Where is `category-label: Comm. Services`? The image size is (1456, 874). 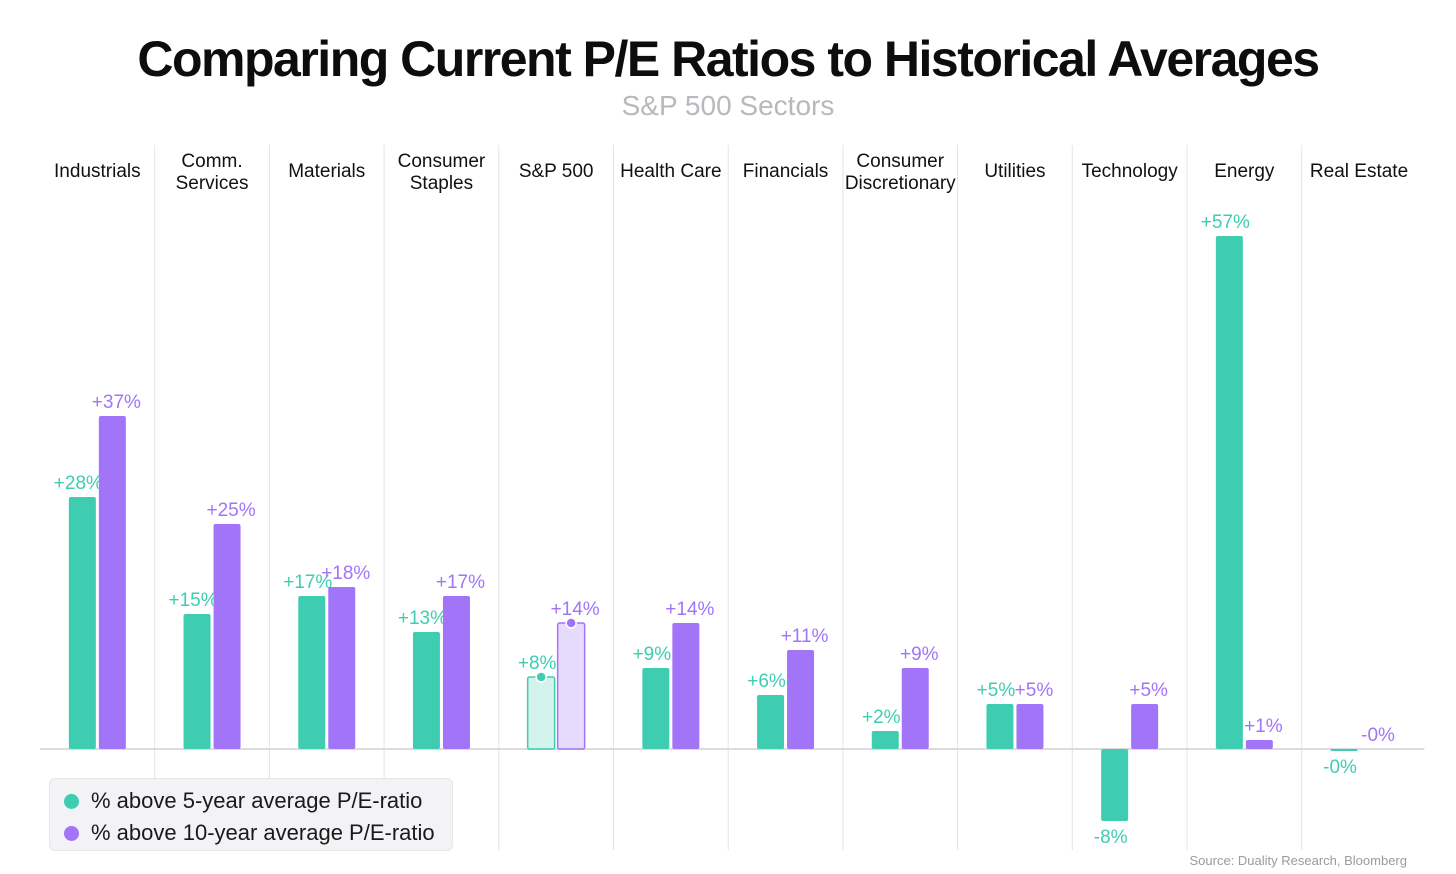 category-label: Comm. Services is located at coordinates (212, 172).